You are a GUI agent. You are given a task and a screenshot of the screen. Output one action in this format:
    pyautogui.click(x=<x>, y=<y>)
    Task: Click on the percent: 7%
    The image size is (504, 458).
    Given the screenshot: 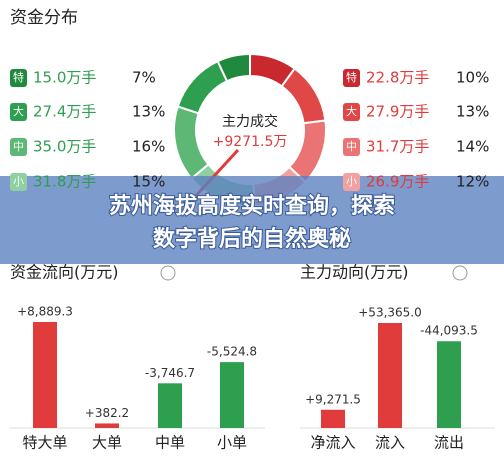 What is the action you would take?
    pyautogui.click(x=144, y=78)
    